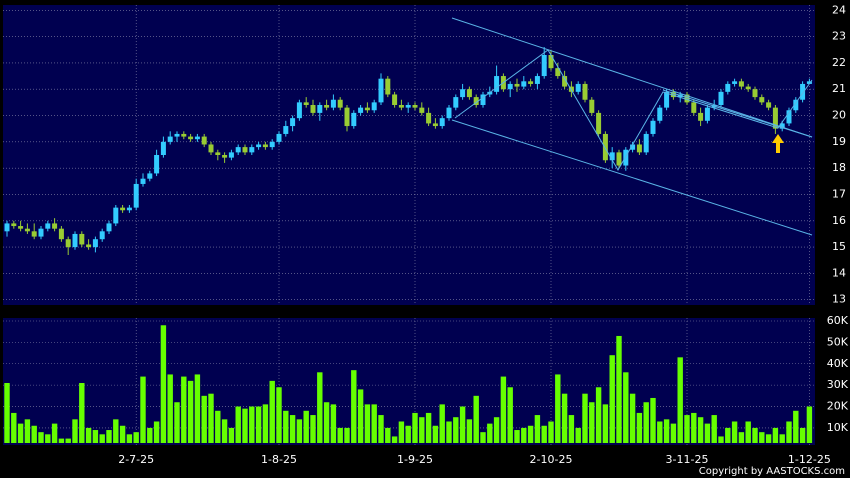  I want to click on y-tick-label: 14, so click(839, 272).